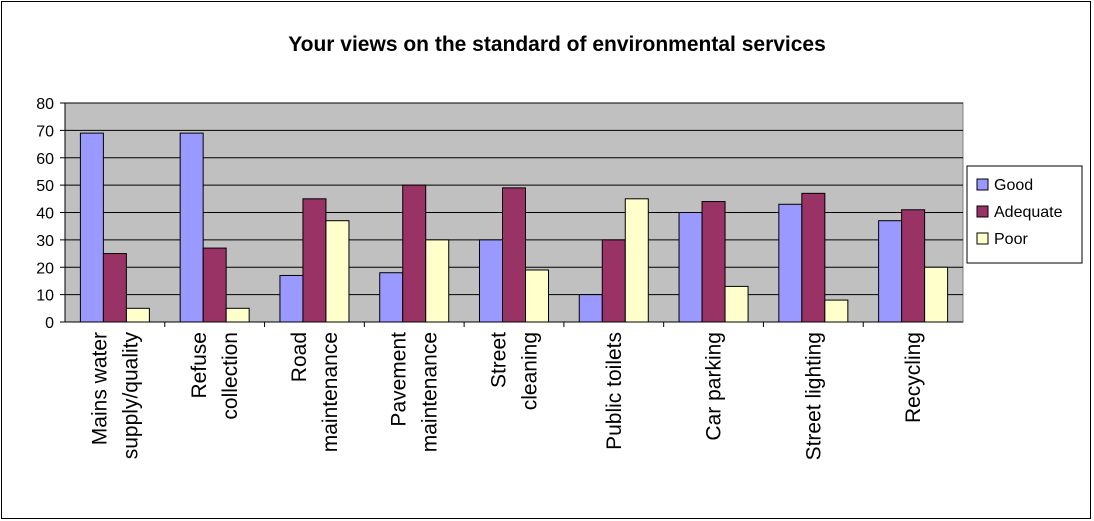  What do you see at coordinates (45, 214) in the screenshot?
I see `y-tick-label: 40` at bounding box center [45, 214].